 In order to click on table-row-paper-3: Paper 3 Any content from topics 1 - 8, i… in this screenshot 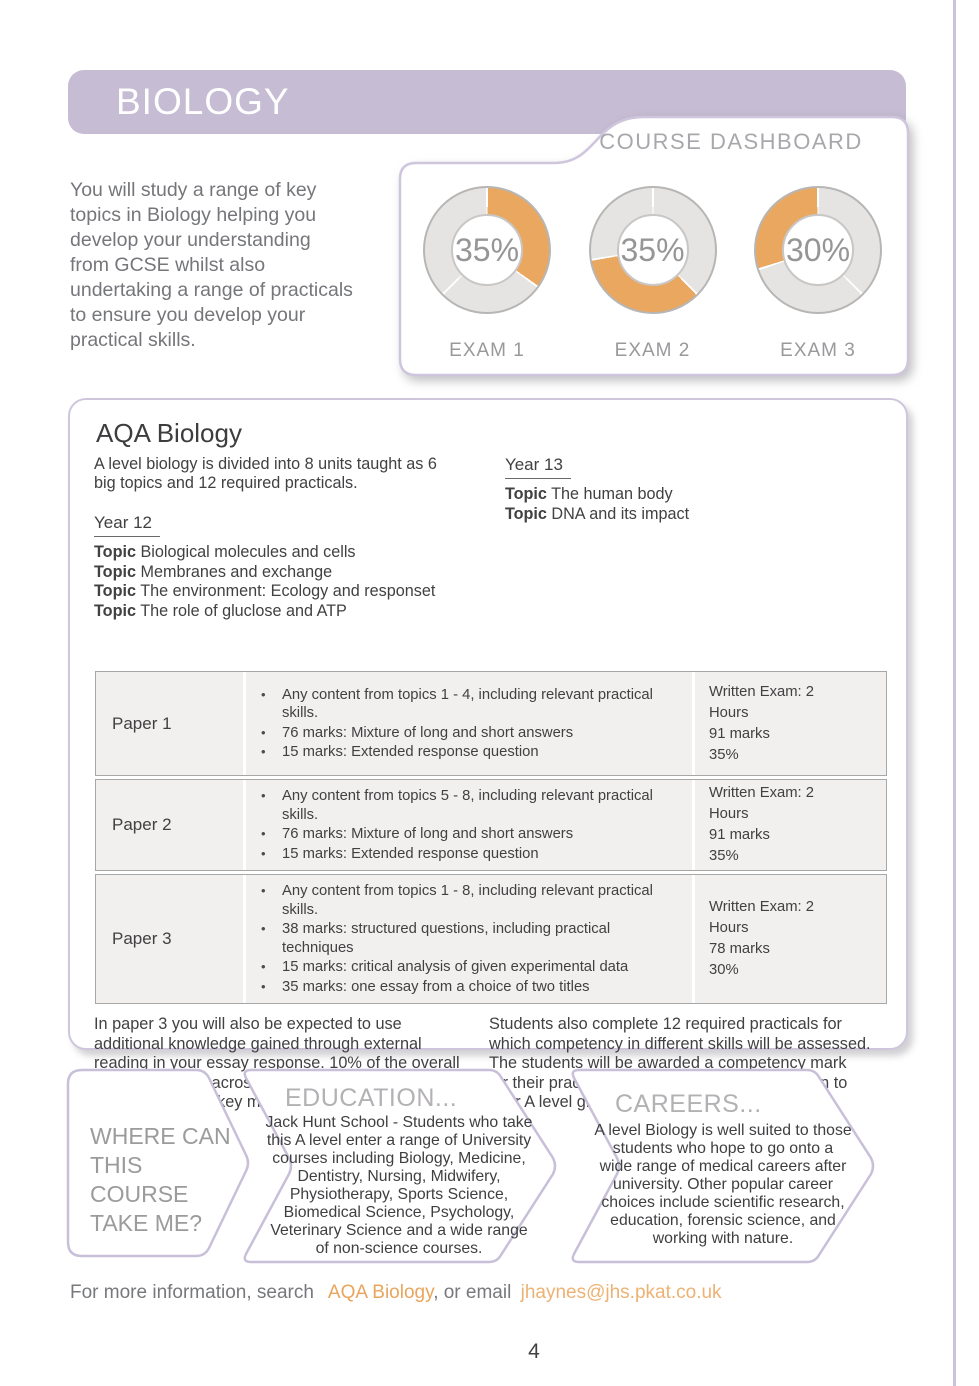, I will do `click(491, 939)`.